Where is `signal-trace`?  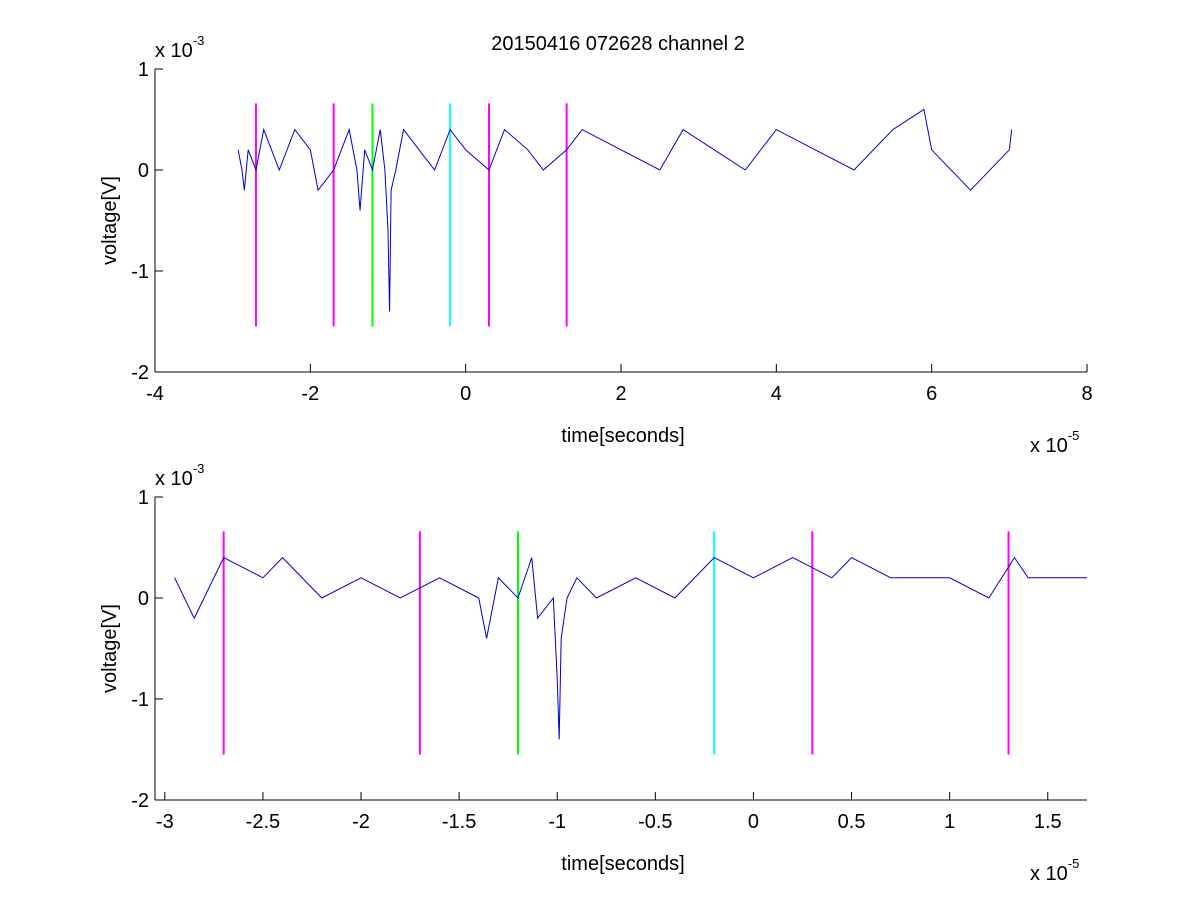
signal-trace is located at coordinates (625, 210).